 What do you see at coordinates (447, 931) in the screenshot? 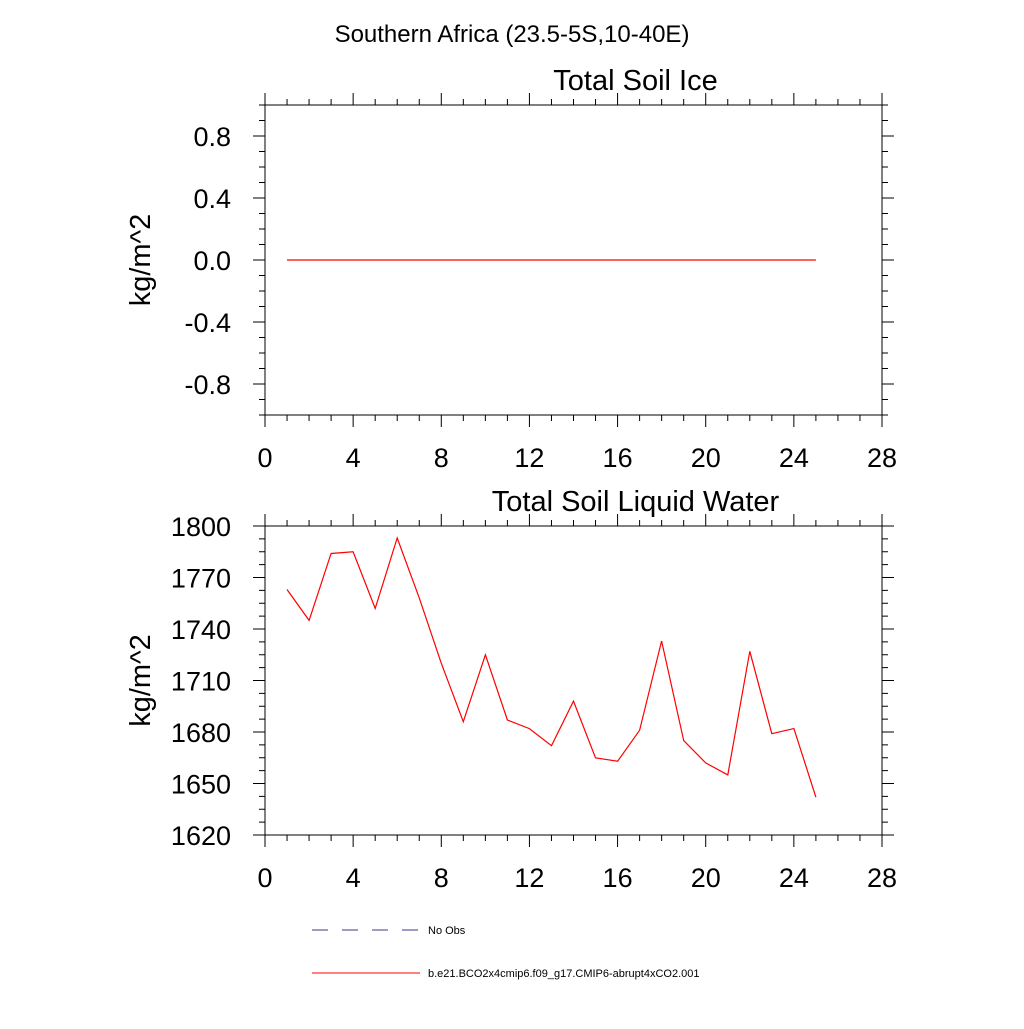
I see `legend-obs-label: No Obs` at bounding box center [447, 931].